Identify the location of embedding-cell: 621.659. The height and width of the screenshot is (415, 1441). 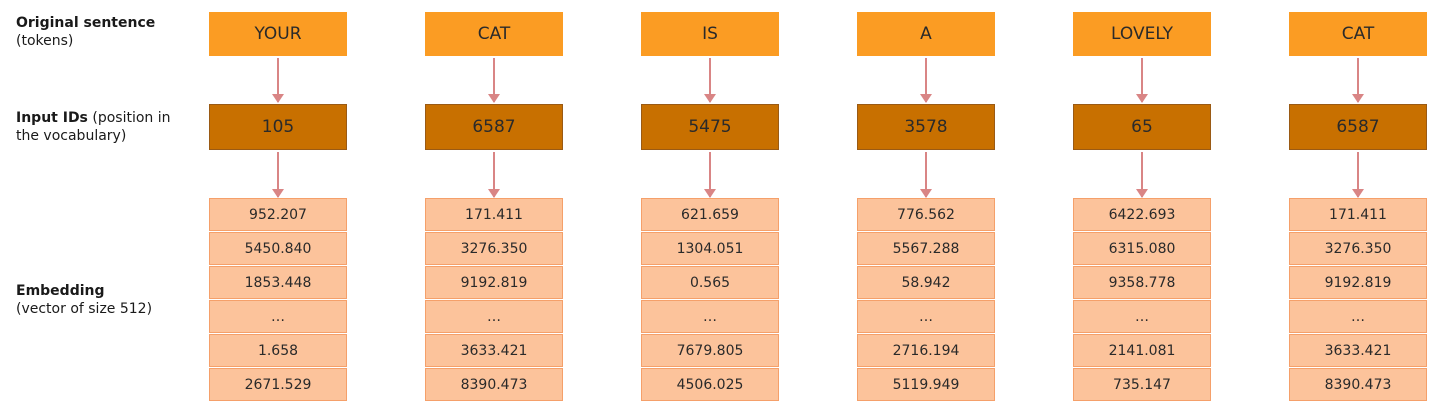
(710, 214).